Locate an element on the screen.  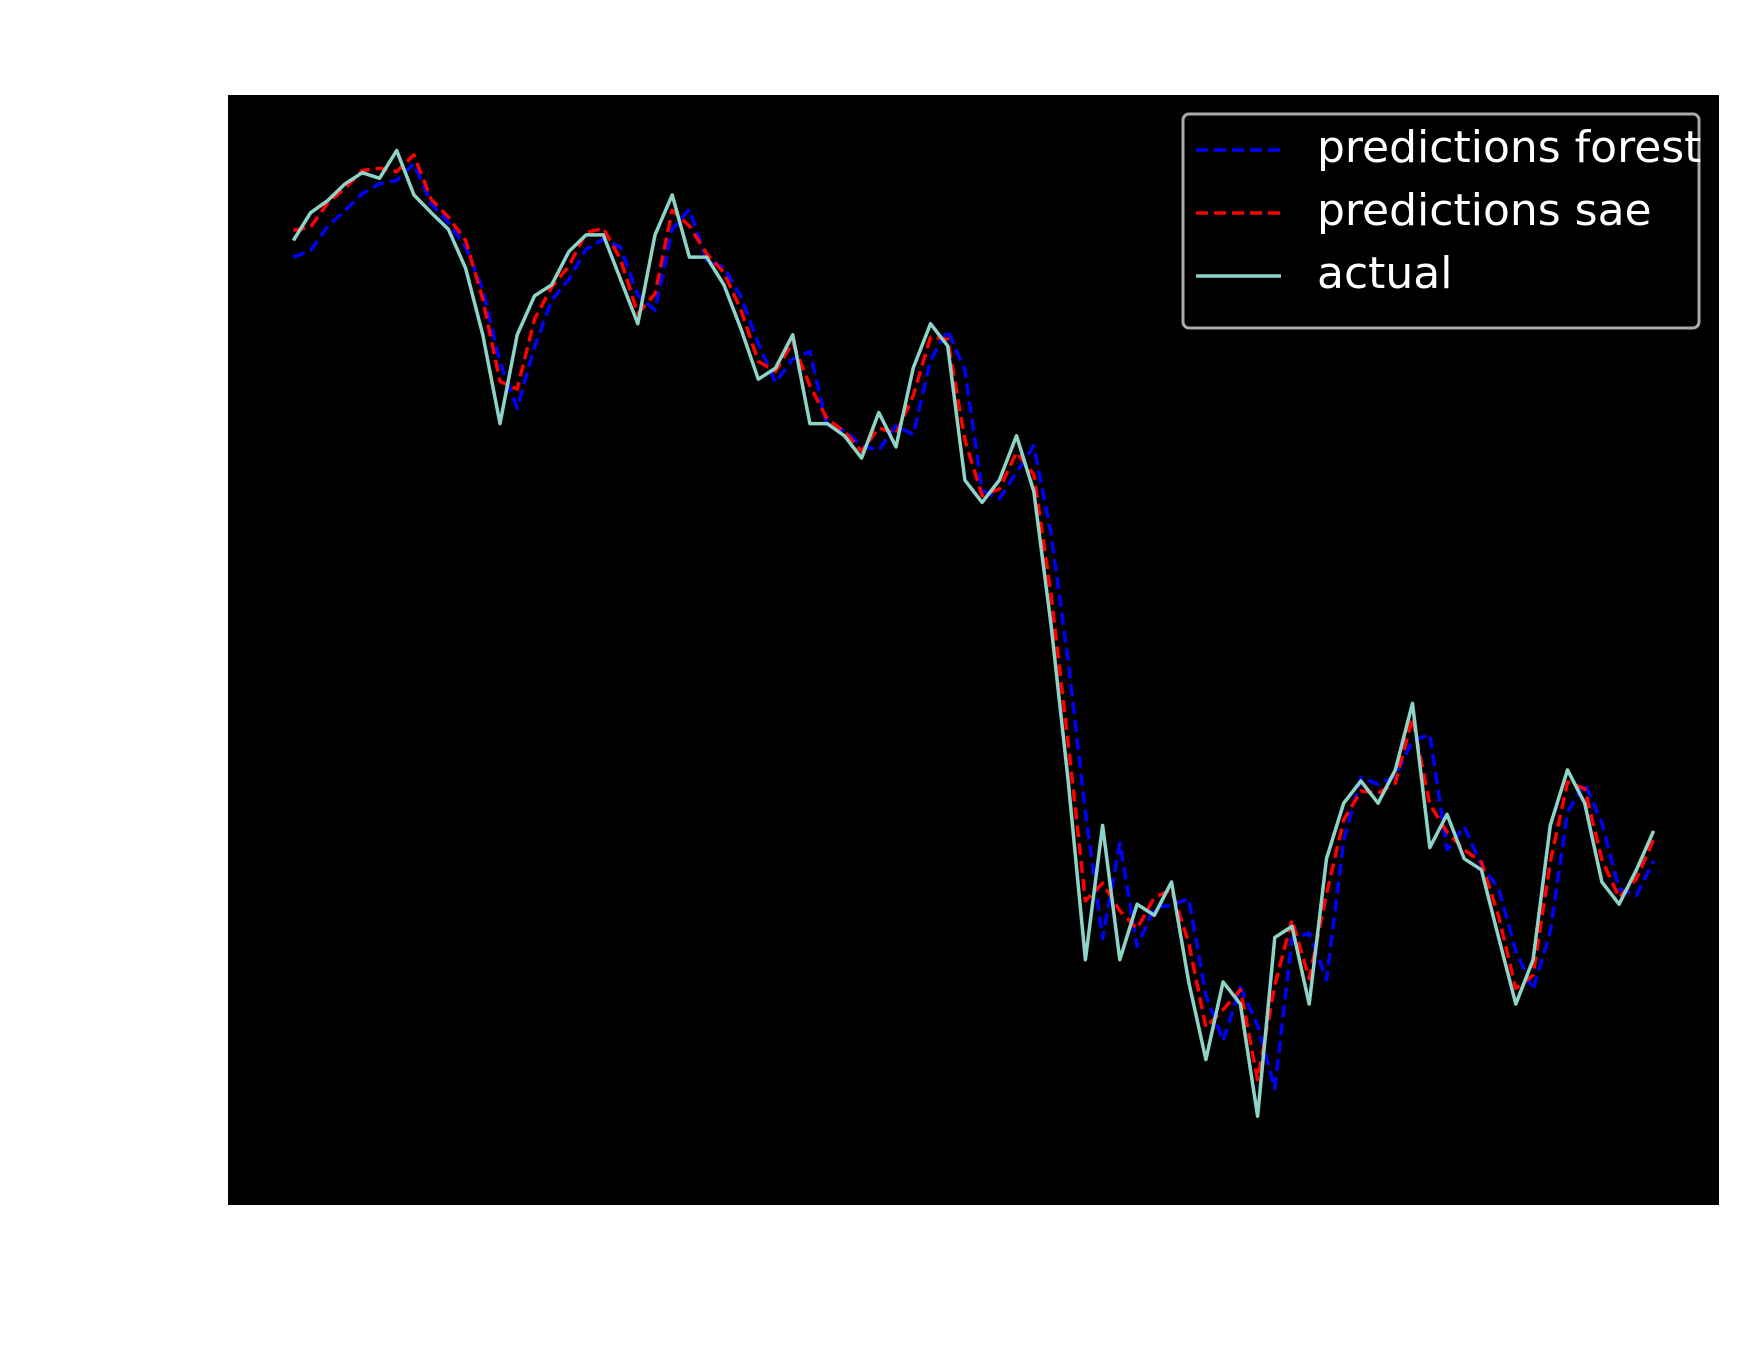
legend-label: actual is located at coordinates (1384, 273).